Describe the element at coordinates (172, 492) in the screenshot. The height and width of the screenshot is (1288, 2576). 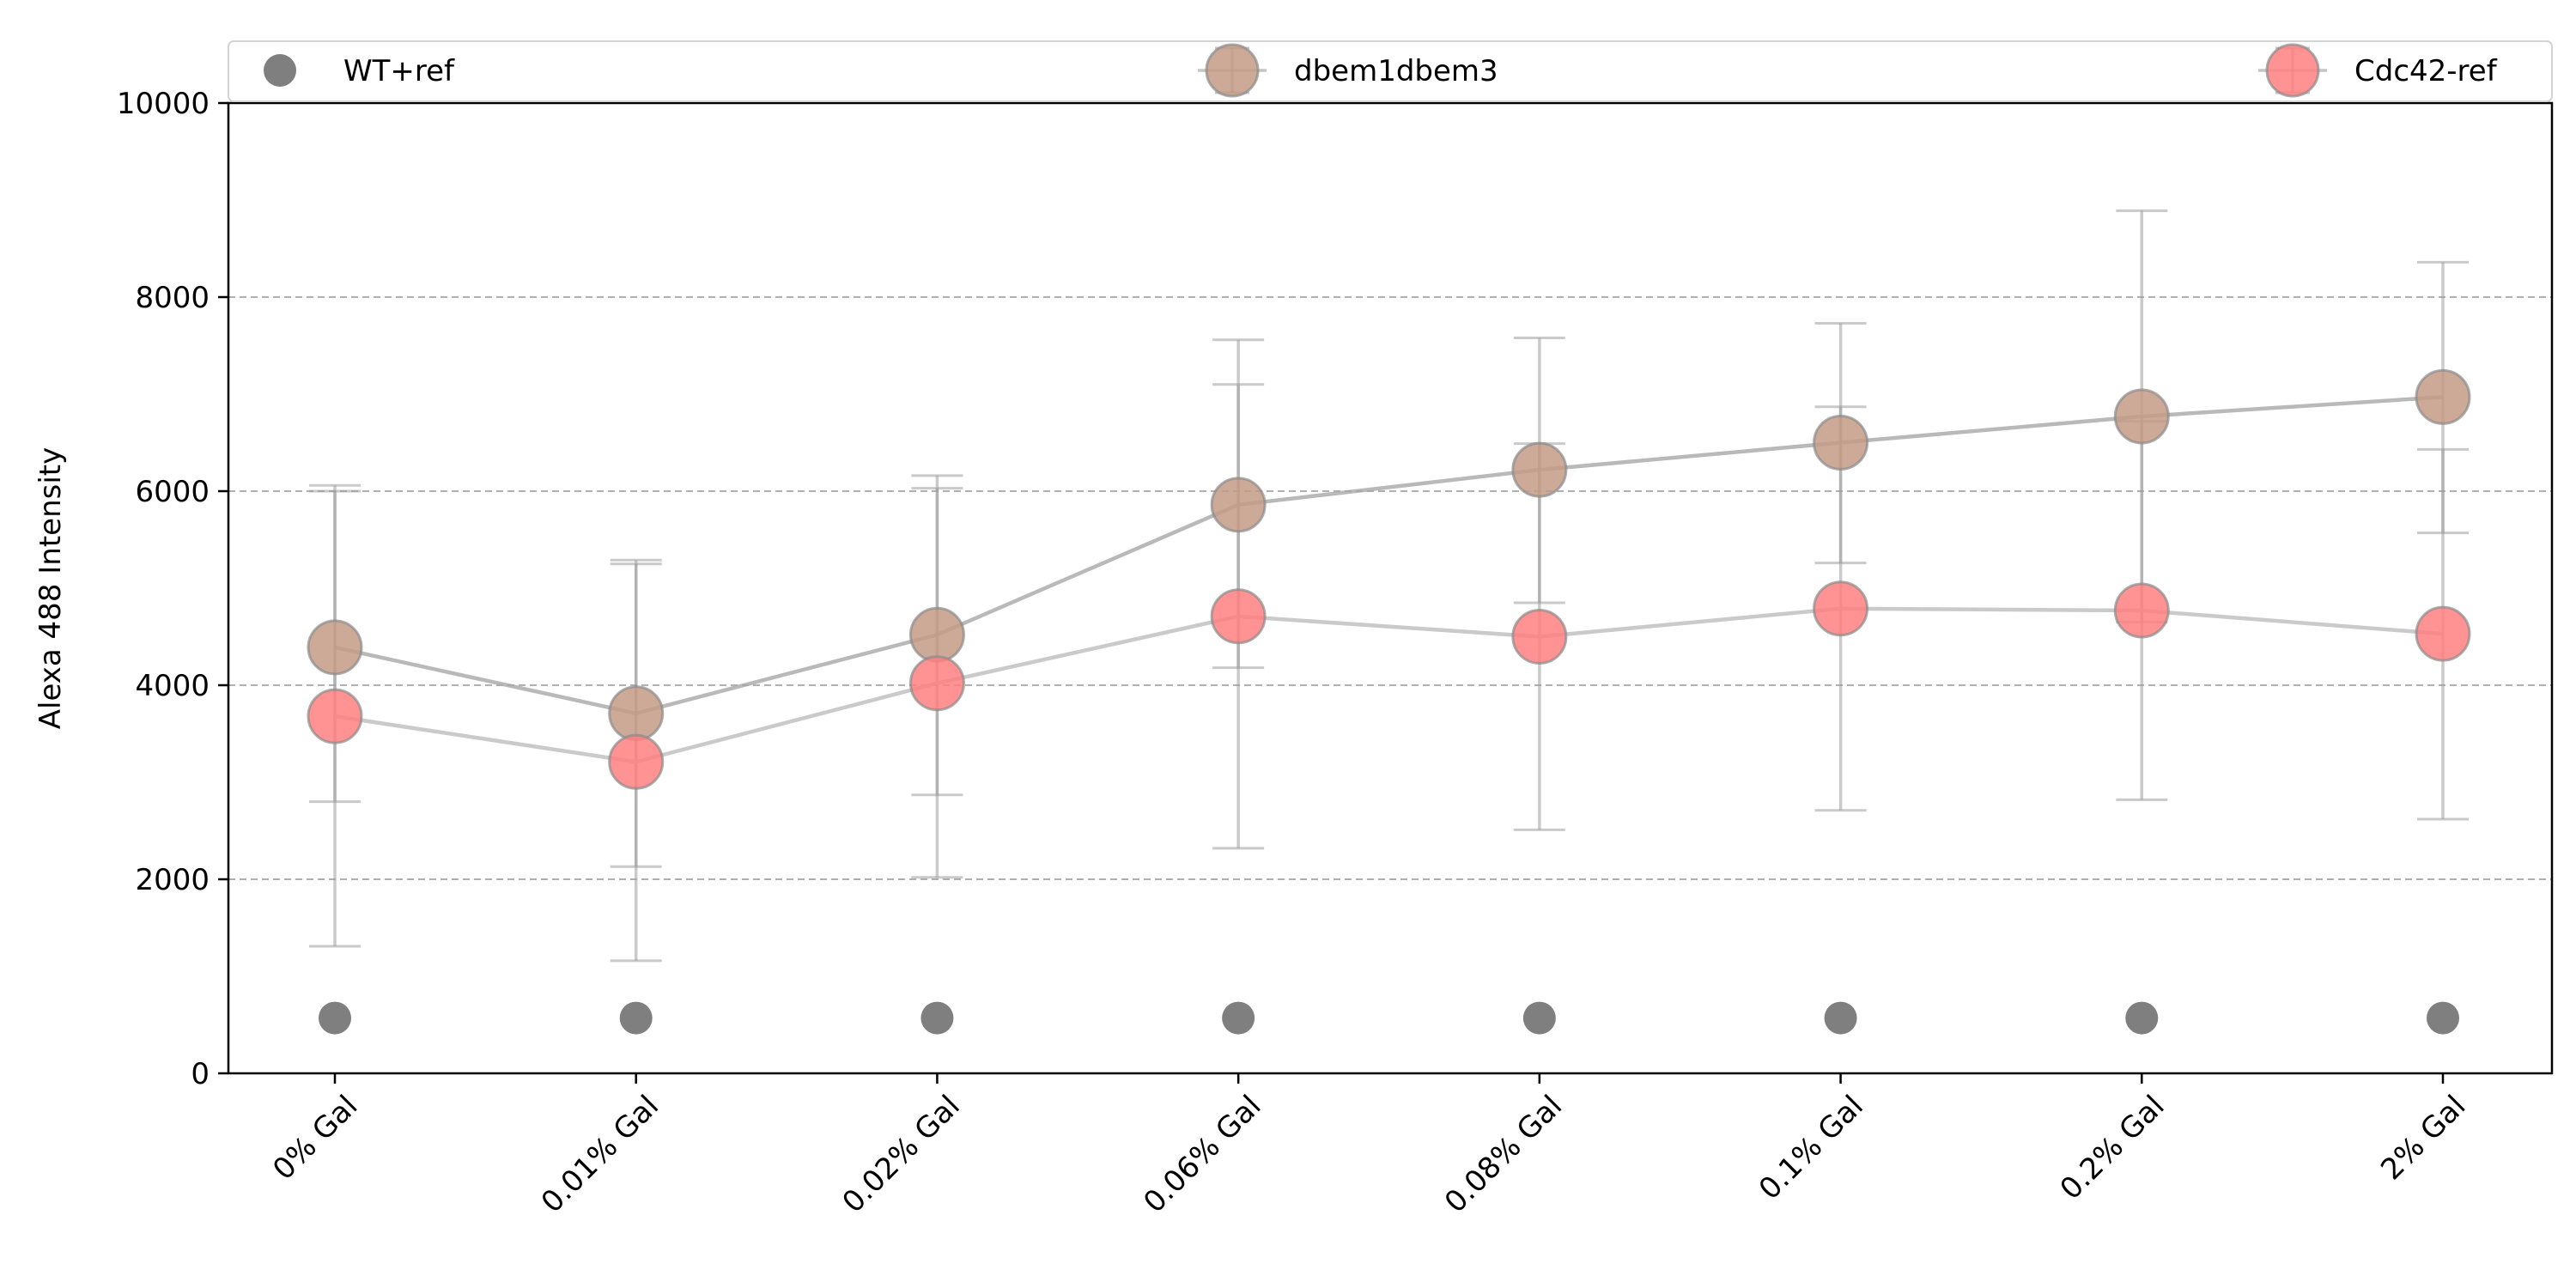
I see `y-tick-label: 6000` at that location.